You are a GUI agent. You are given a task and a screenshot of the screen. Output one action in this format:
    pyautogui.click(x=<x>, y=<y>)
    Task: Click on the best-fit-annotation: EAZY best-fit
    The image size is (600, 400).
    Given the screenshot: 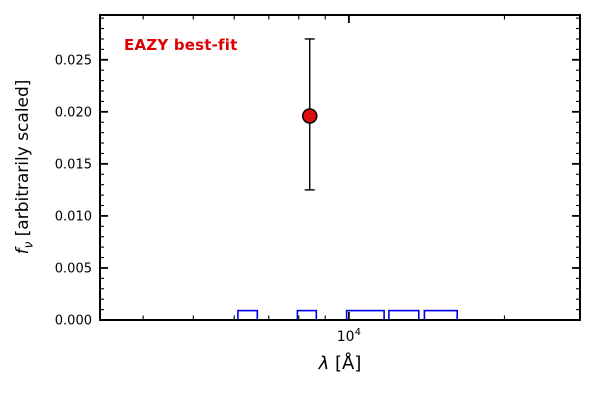 What is the action you would take?
    pyautogui.click(x=181, y=45)
    